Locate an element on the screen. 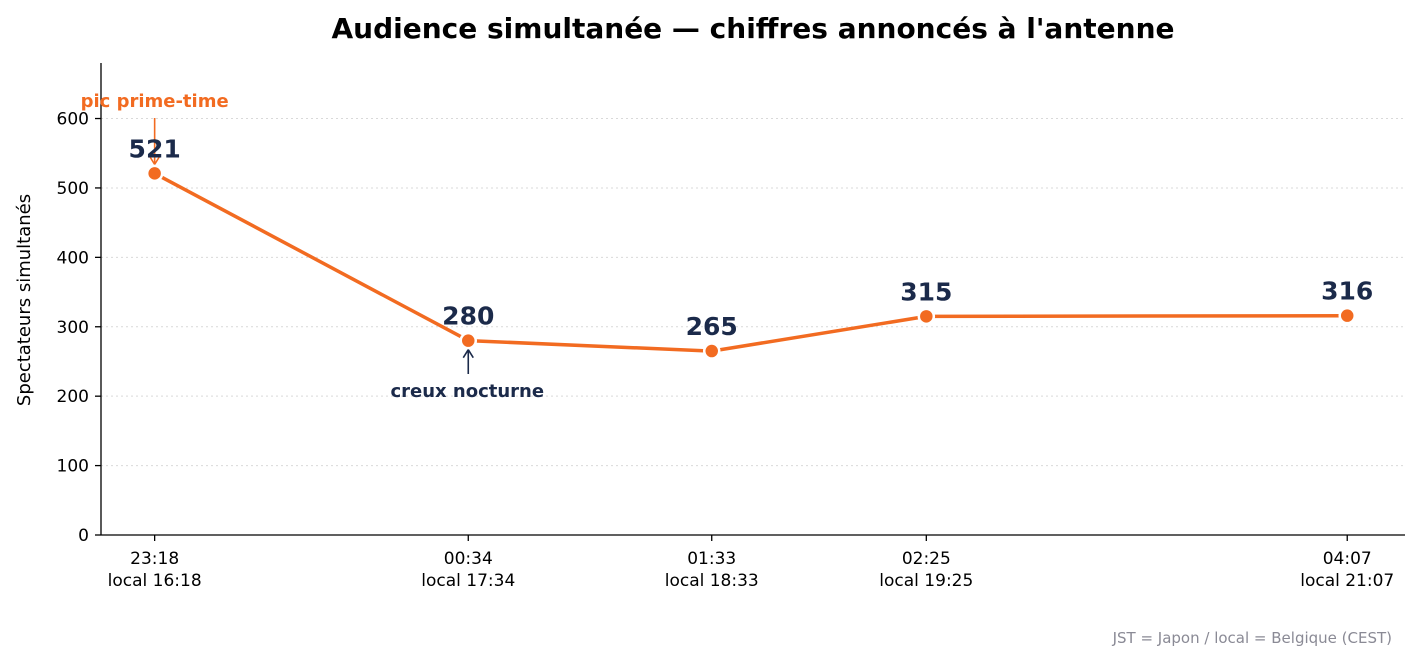  x-tick-label: 00:34 is located at coordinates (468, 559).